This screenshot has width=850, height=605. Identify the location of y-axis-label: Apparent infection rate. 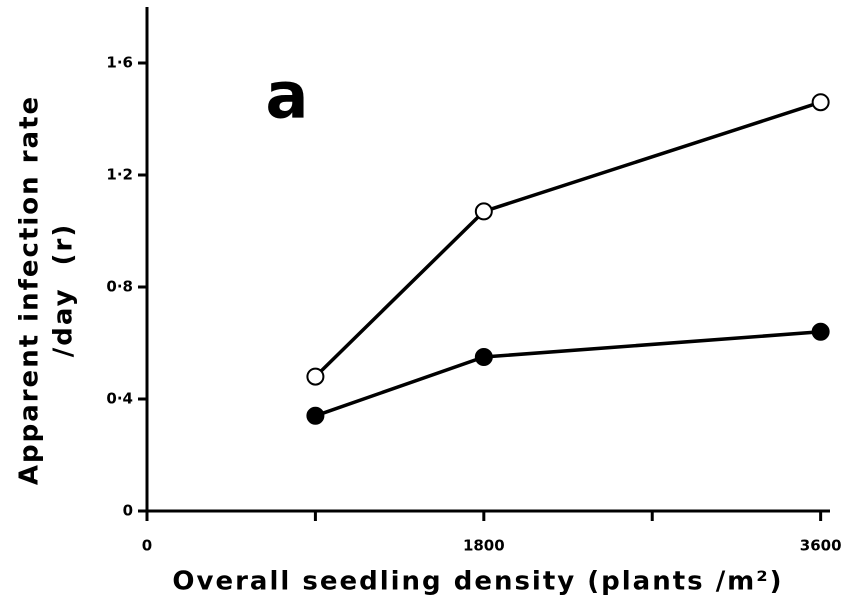
(30, 290).